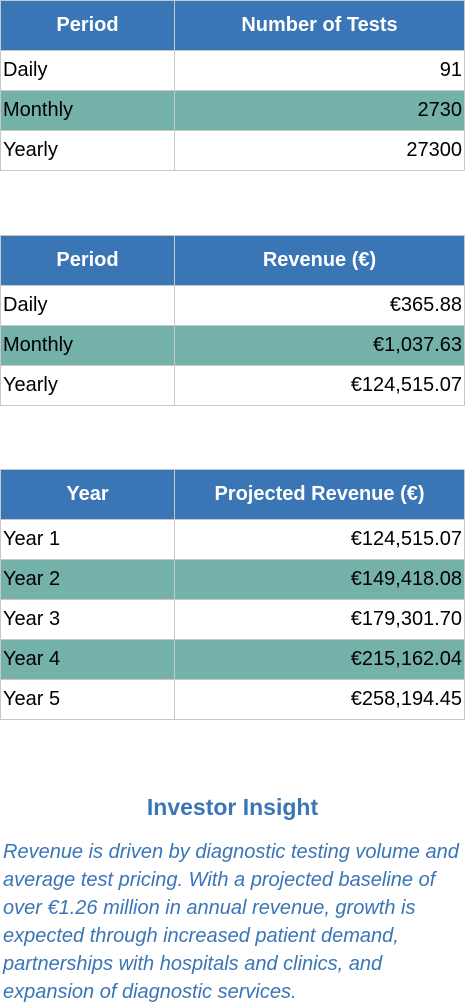 The image size is (465, 1006). What do you see at coordinates (87, 539) in the screenshot?
I see `row-label: Year 1` at bounding box center [87, 539].